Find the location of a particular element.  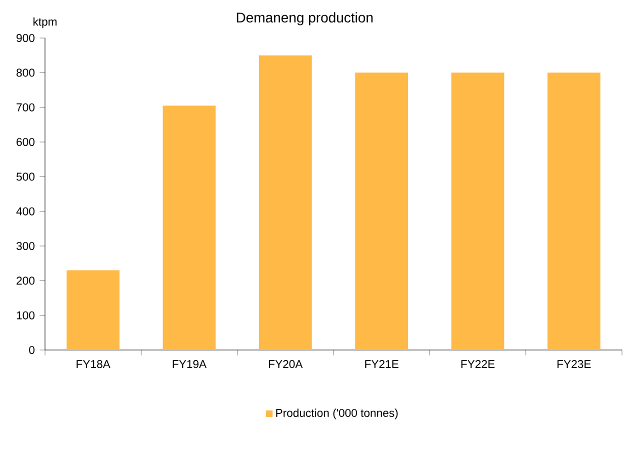

y-tick-label: 800 is located at coordinates (25, 72).